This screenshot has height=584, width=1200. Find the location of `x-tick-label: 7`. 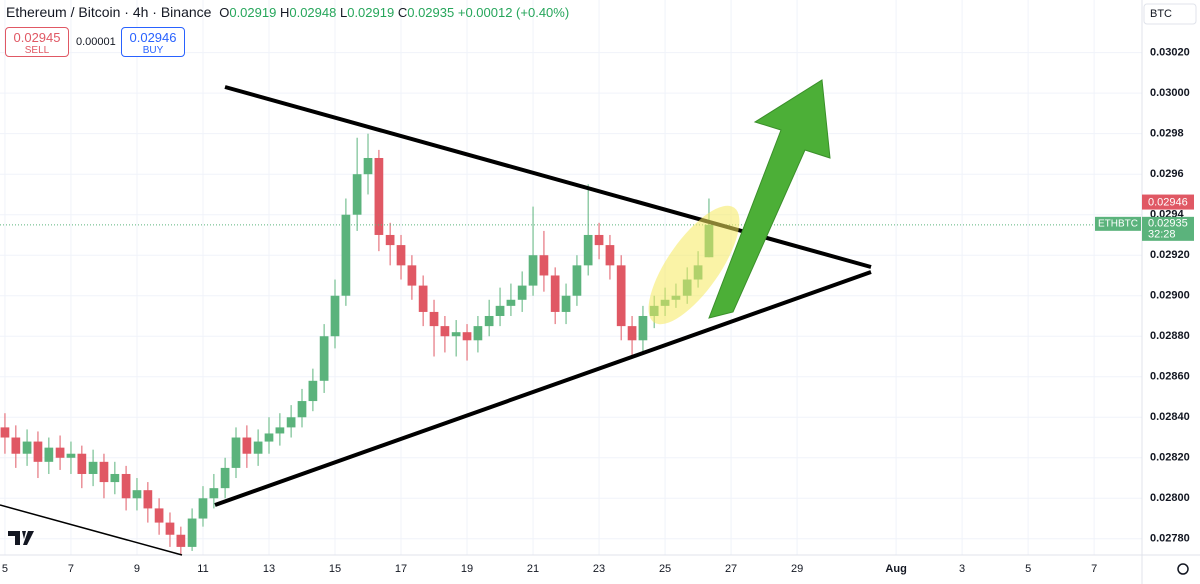

x-tick-label: 7 is located at coordinates (71, 569).